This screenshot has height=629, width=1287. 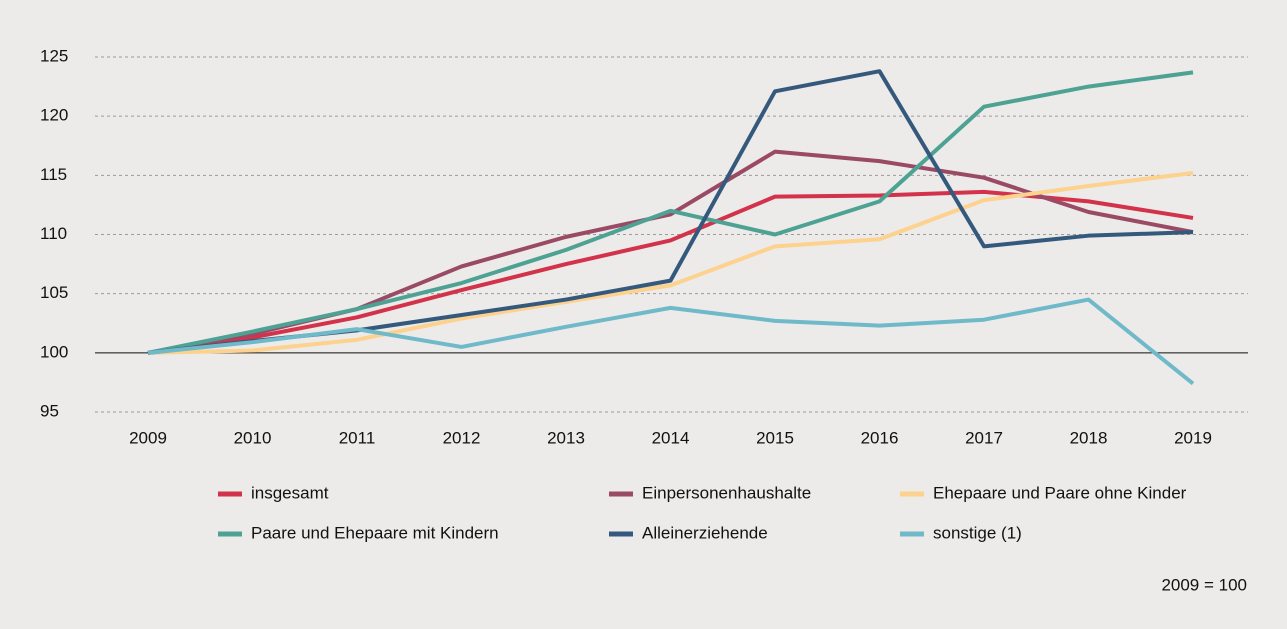 I want to click on legend-label: Alleinerziehende, so click(x=705, y=532).